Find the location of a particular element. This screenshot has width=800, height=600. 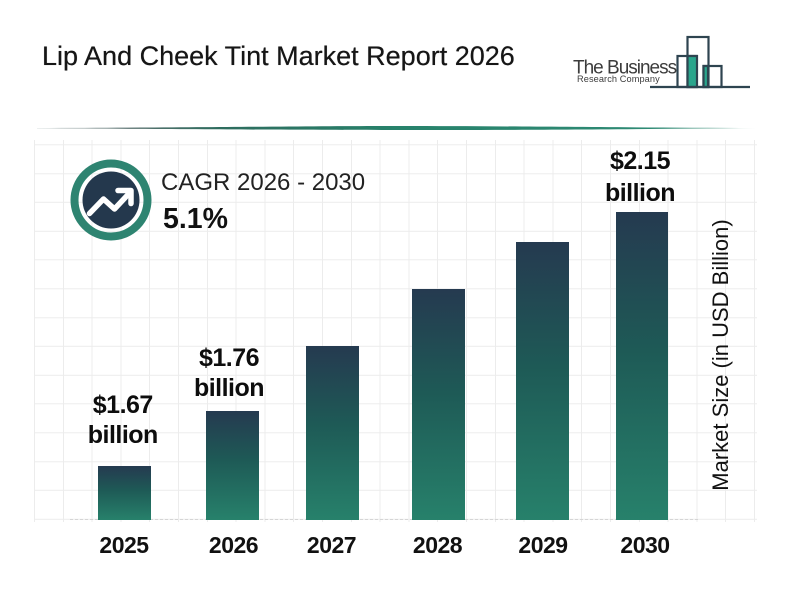

svg-text: Research Company is located at coordinates (618, 79).